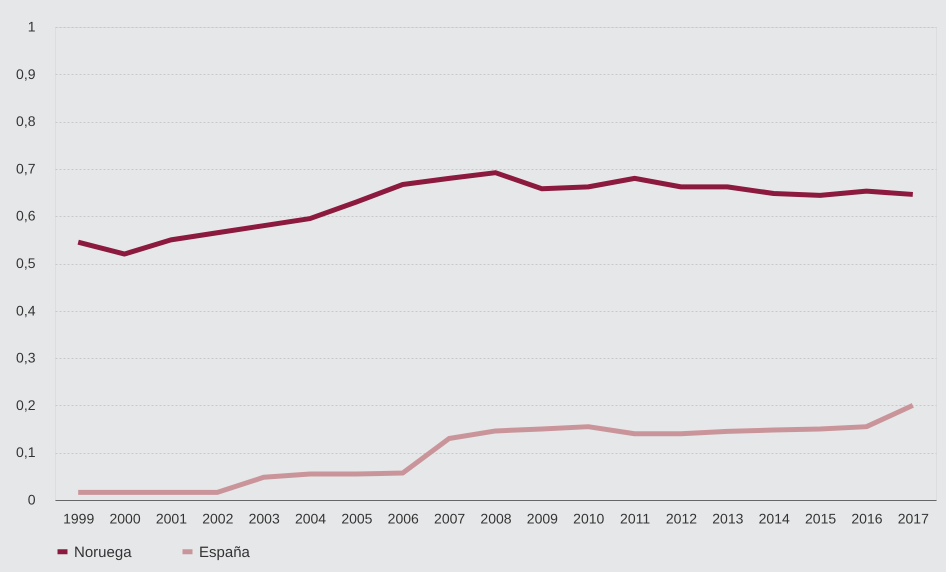  Describe the element at coordinates (32, 26) in the screenshot. I see `y-tick-label: 1` at that location.